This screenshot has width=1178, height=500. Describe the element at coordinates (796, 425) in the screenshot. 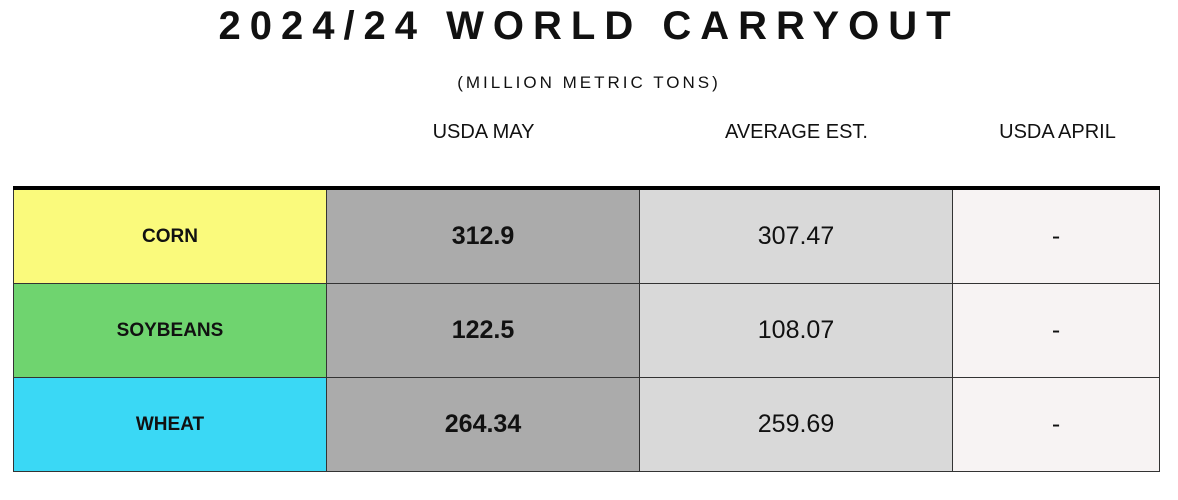

I see `cell: 259.69` at that location.